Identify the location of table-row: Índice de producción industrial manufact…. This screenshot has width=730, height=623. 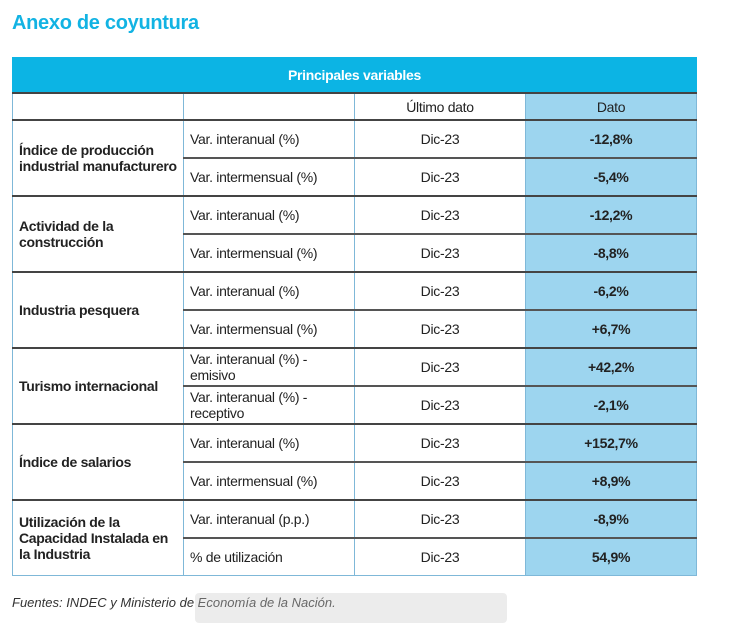
(354, 158).